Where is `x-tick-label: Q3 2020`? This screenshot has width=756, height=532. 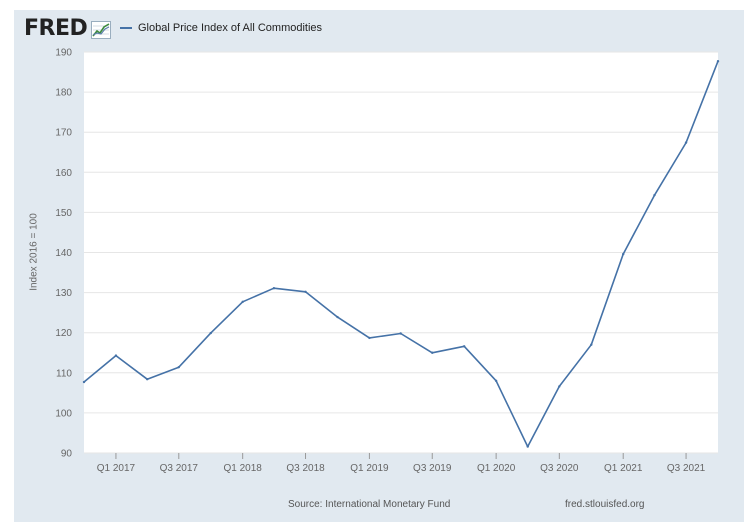 x-tick-label: Q3 2020 is located at coordinates (559, 468).